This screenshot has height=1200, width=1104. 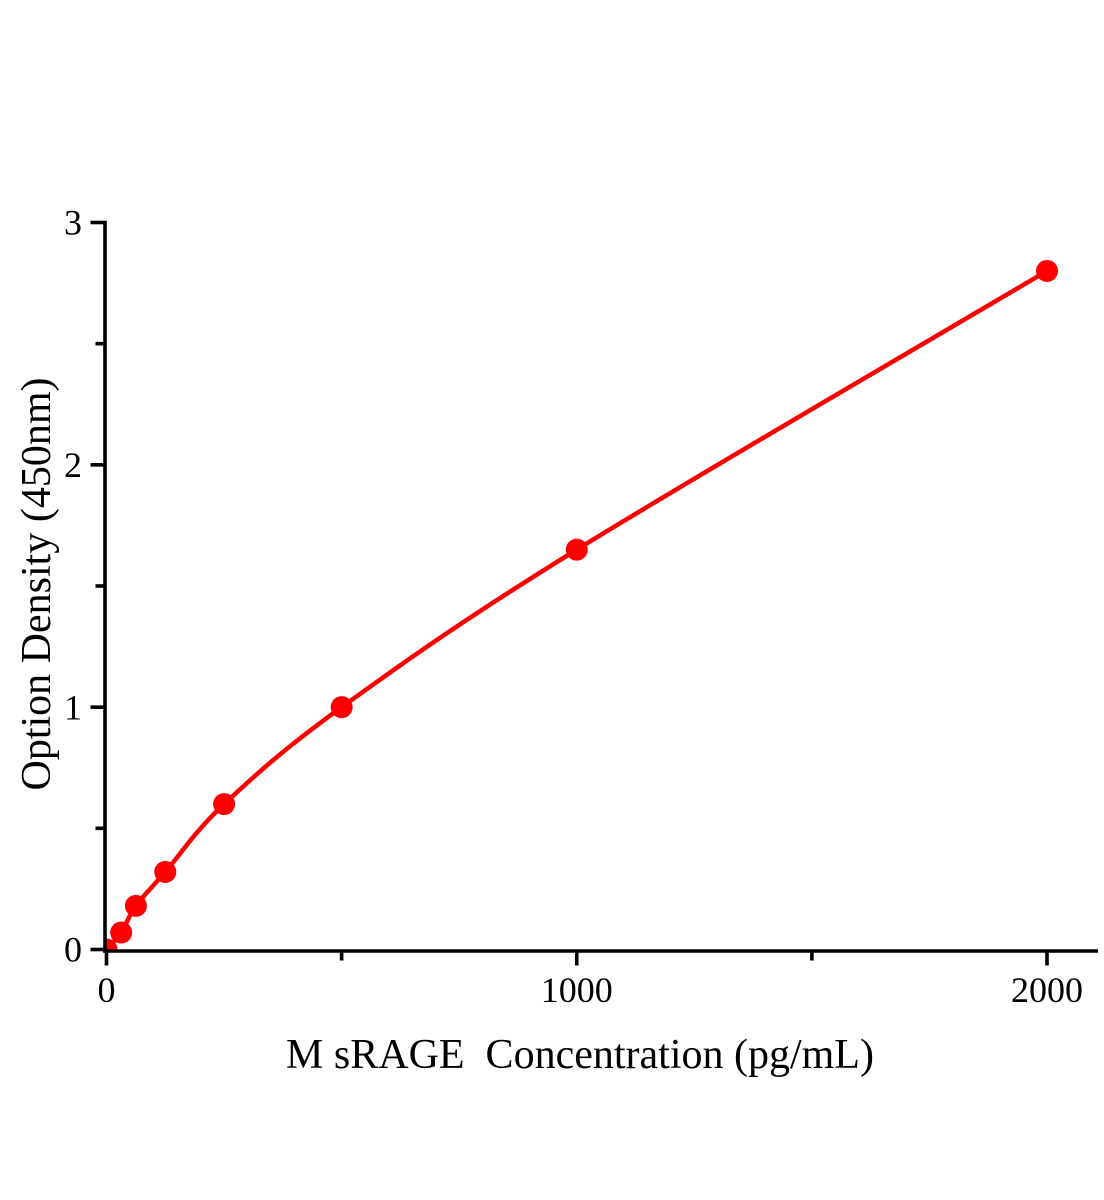 What do you see at coordinates (37, 584) in the screenshot?
I see `y-axis-title: Option Density (450nm)` at bounding box center [37, 584].